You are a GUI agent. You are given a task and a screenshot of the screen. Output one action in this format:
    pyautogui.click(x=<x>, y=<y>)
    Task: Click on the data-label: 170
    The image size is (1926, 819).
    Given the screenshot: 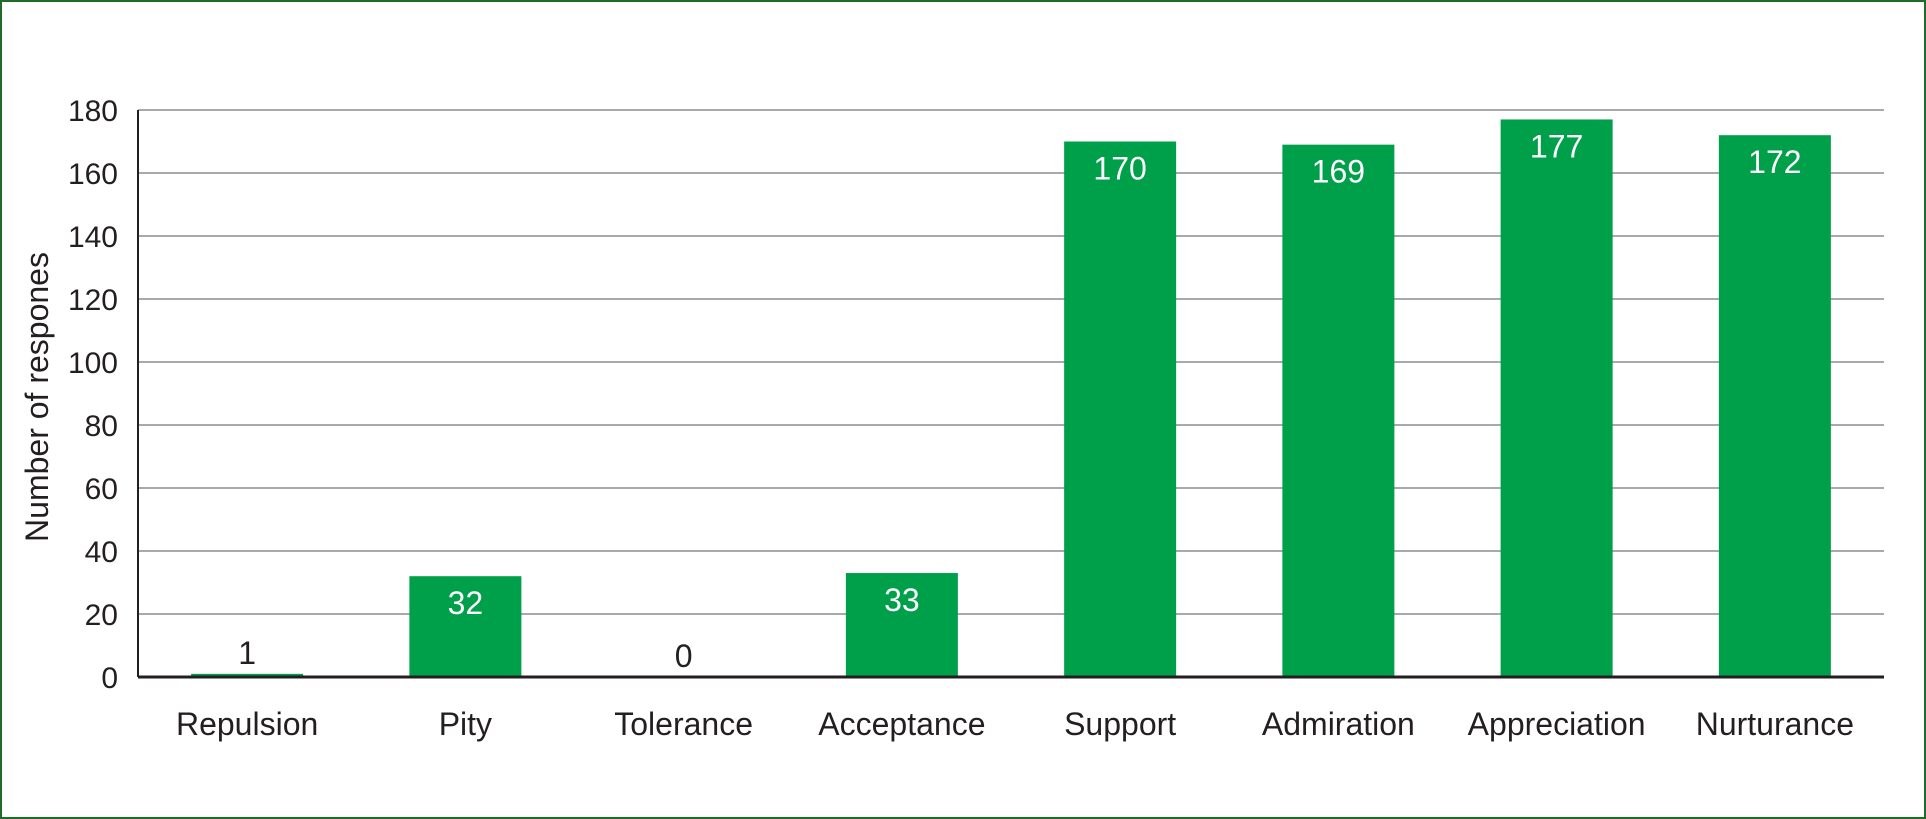 What is the action you would take?
    pyautogui.click(x=1119, y=169)
    